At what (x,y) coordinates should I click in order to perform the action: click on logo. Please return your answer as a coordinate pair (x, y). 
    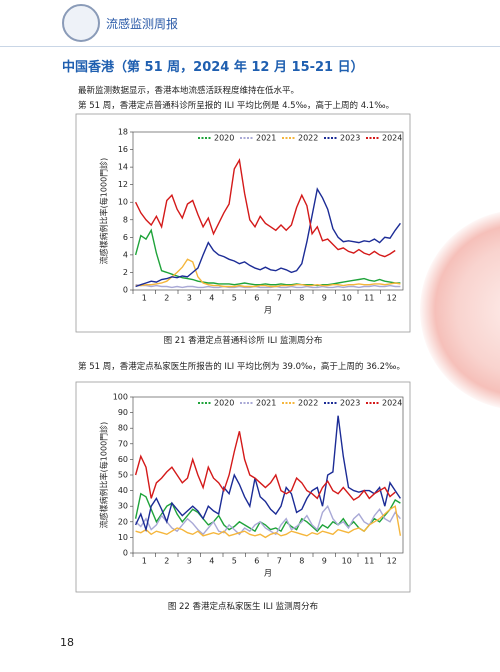
    Looking at the image, I should click on (81, 23).